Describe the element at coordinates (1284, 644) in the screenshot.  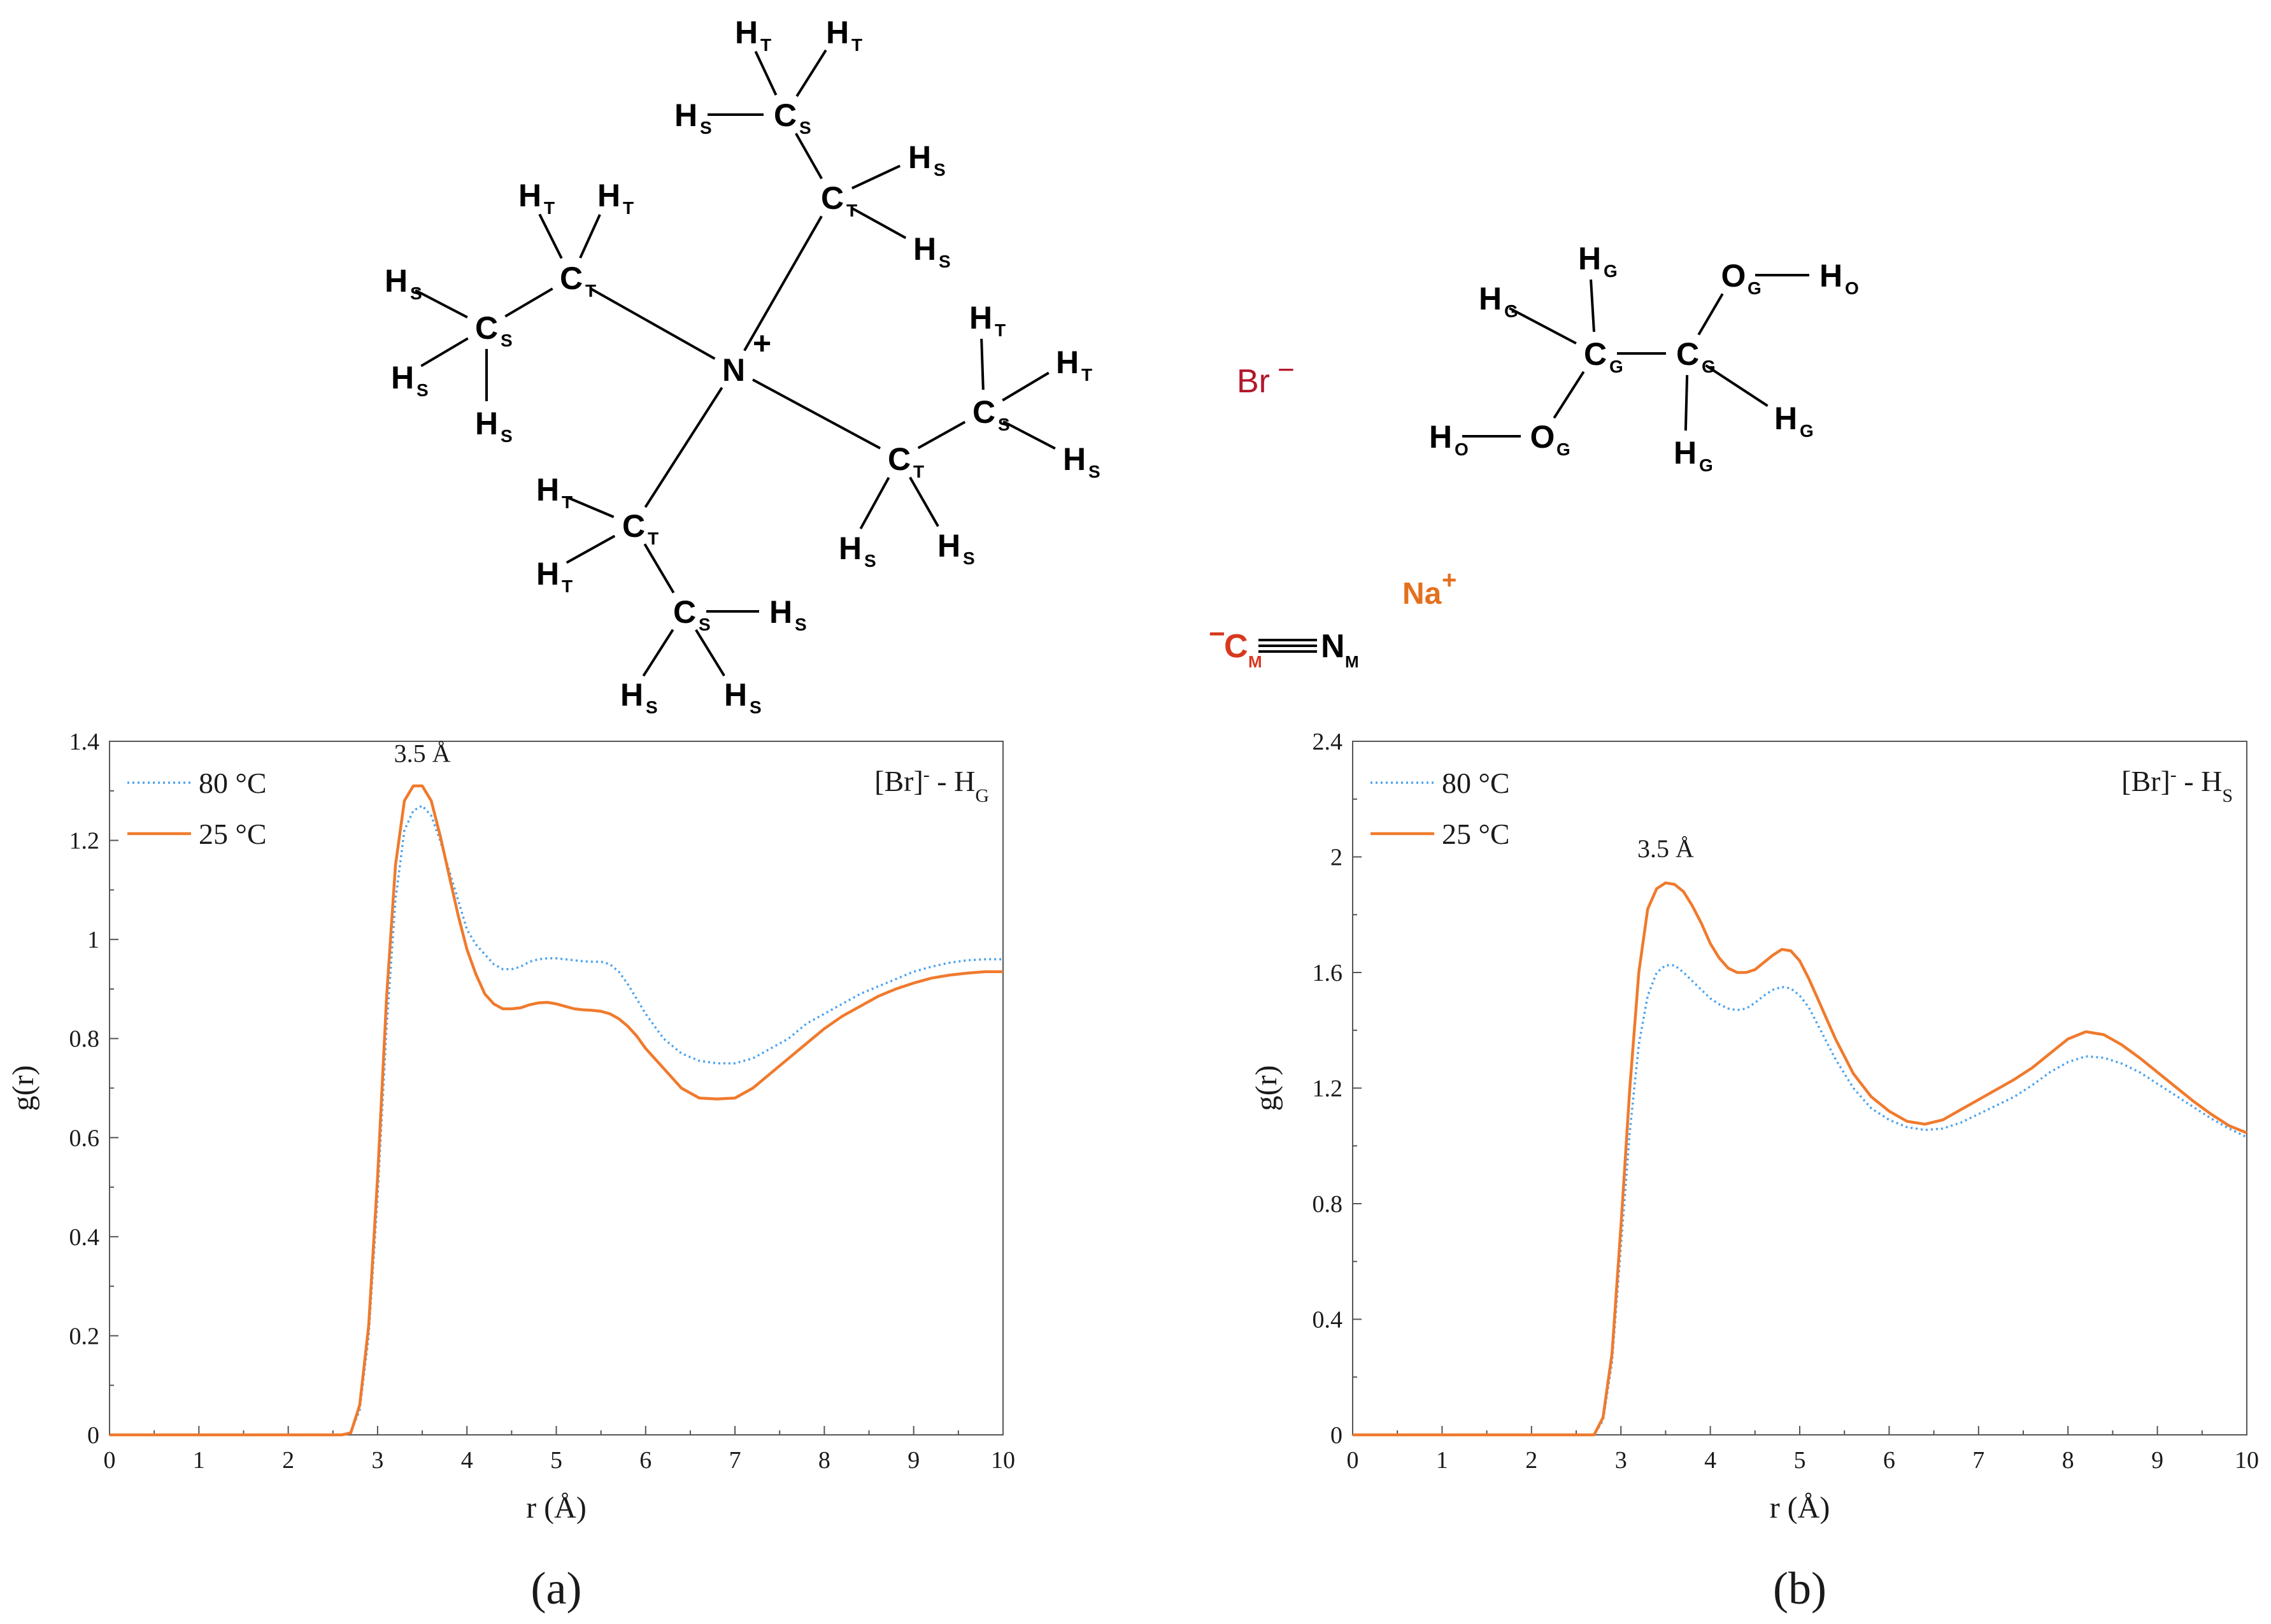
I see `cyanide-ion: −C M N M` at that location.